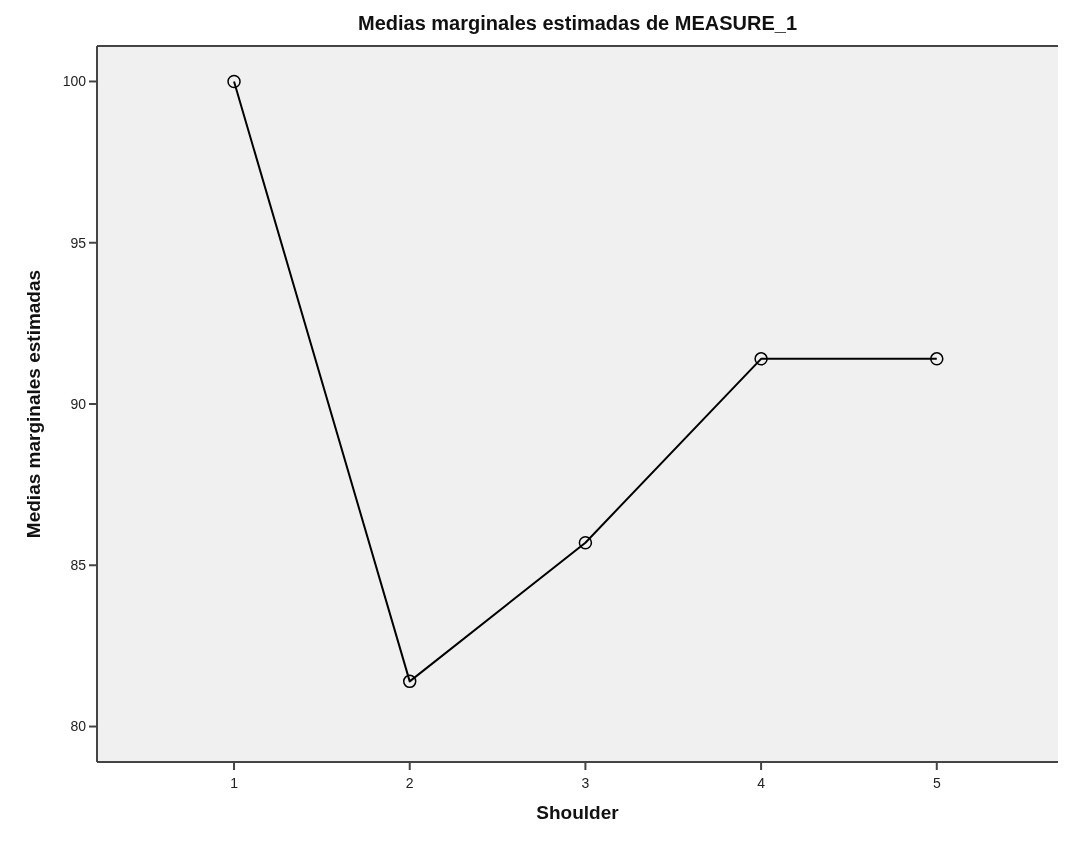  Describe the element at coordinates (78, 726) in the screenshot. I see `y-tick-label: 80` at that location.